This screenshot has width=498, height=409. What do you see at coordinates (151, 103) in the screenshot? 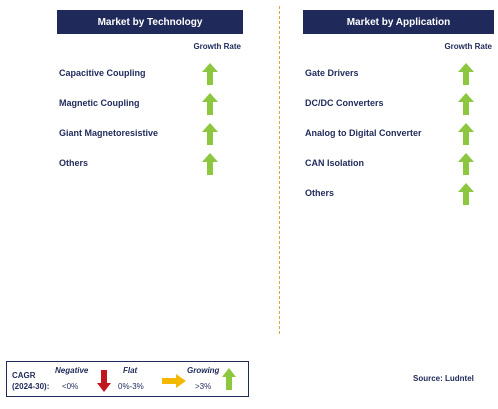
I see `technology-row: Magnetic Coupling` at bounding box center [151, 103].